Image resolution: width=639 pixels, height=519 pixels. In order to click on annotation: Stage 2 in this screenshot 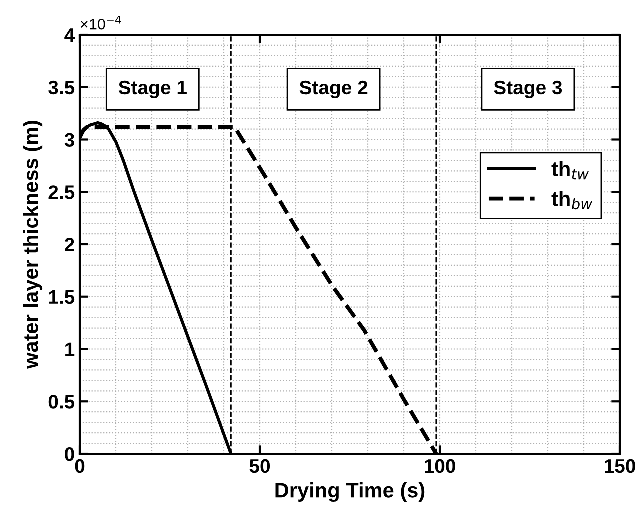, I will do `click(334, 89)`.